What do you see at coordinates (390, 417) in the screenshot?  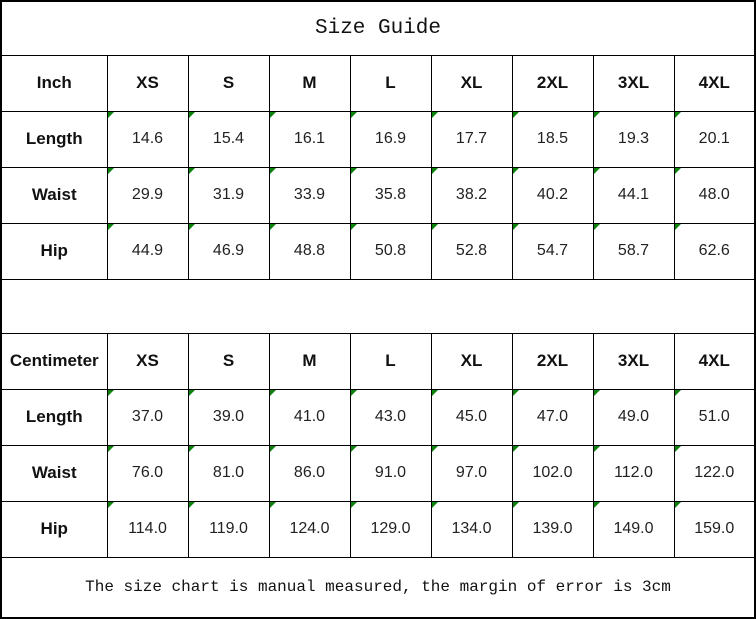 I see `size-value-cell: 43.0` at bounding box center [390, 417].